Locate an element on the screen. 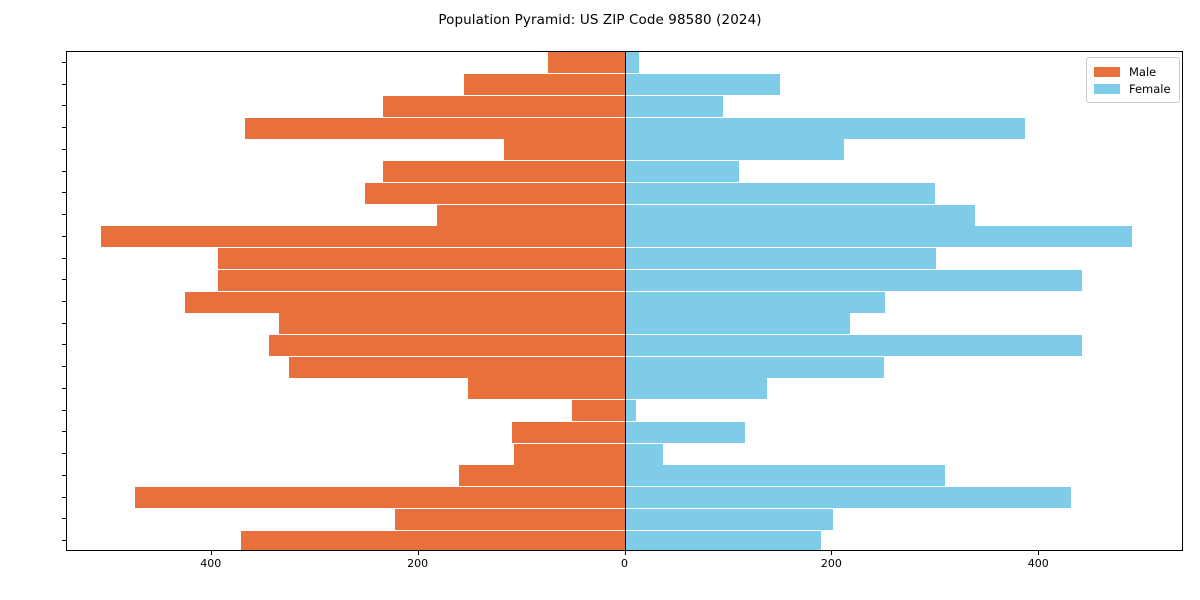  legend-item: Male is located at coordinates (1132, 71).